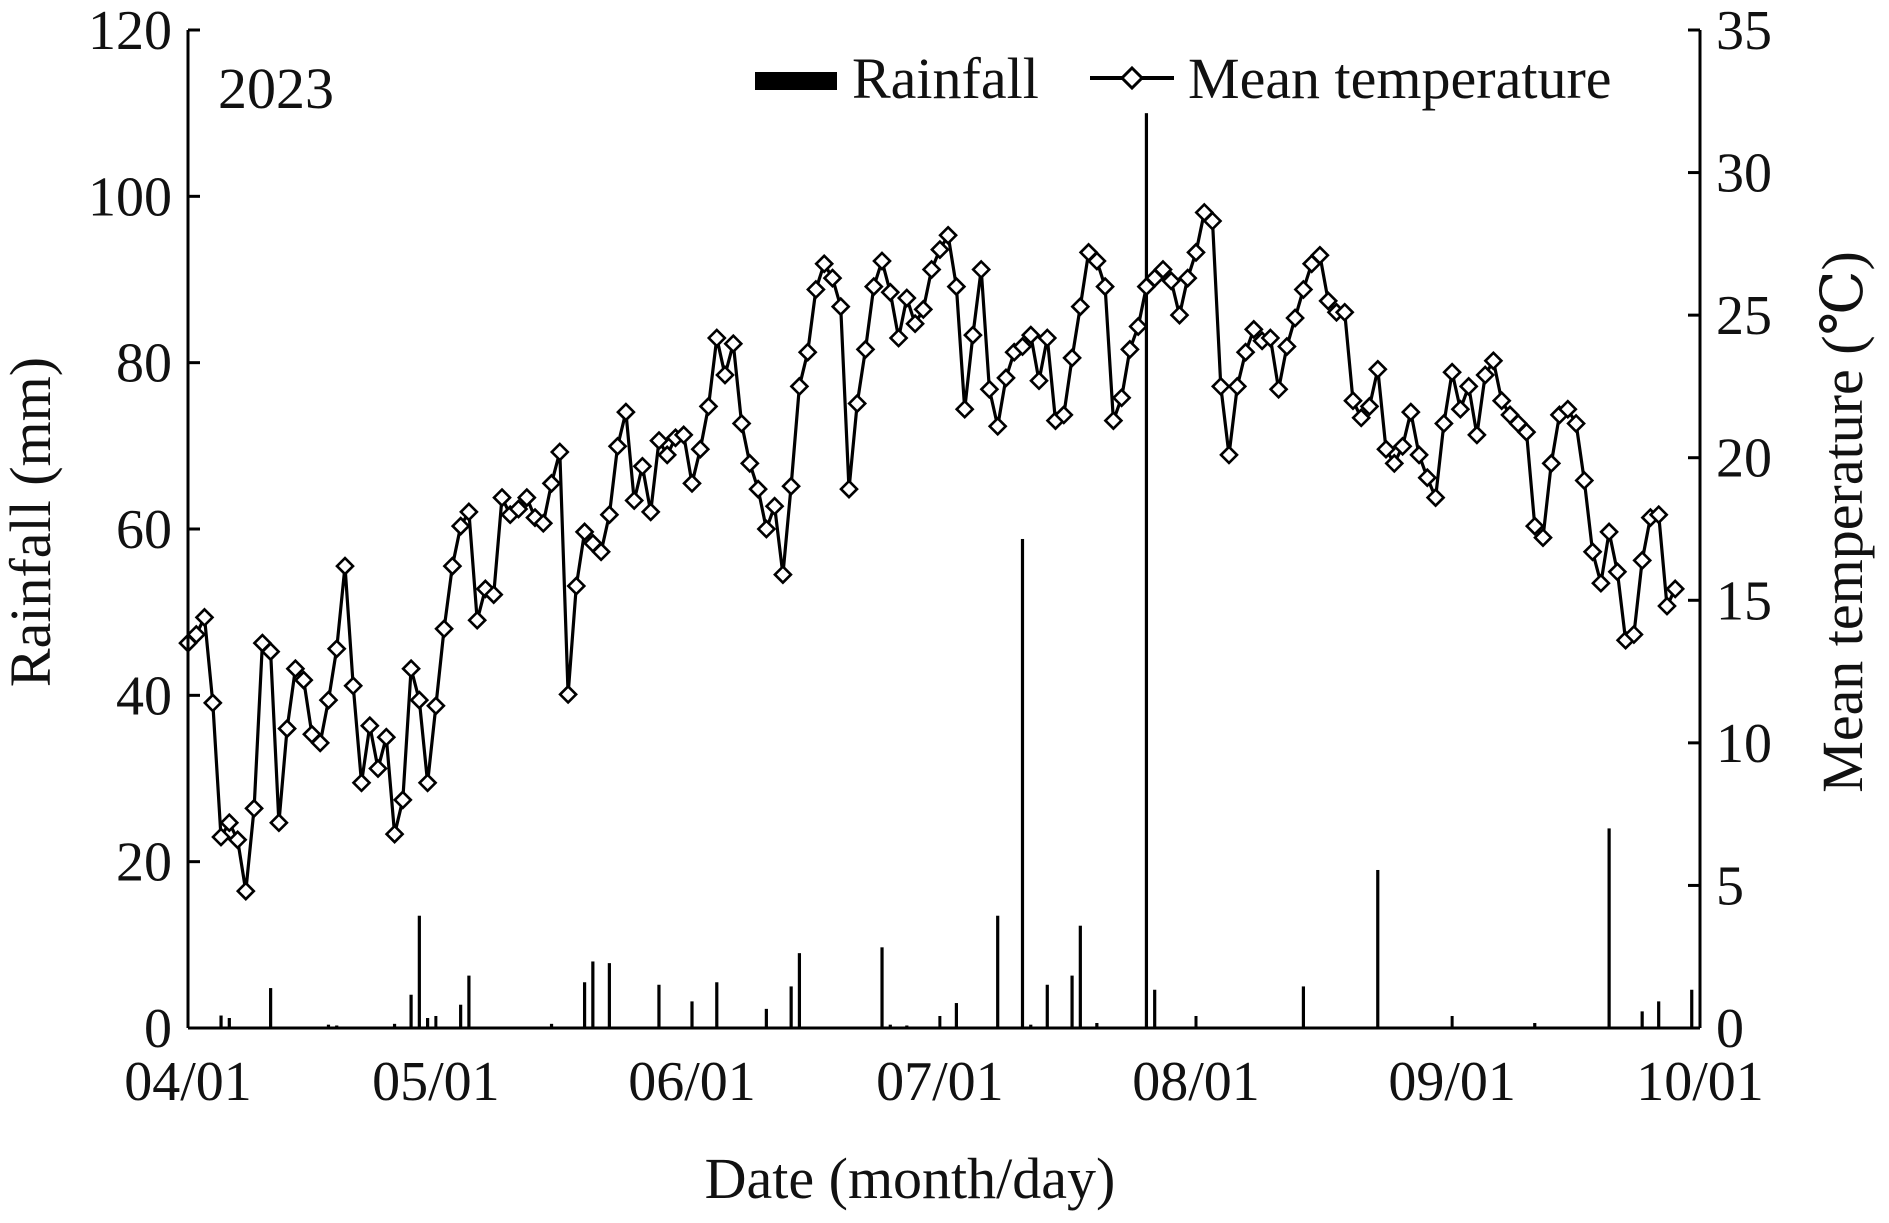  What do you see at coordinates (1132, 78) in the screenshot?
I see `legend-temperature-marker` at bounding box center [1132, 78].